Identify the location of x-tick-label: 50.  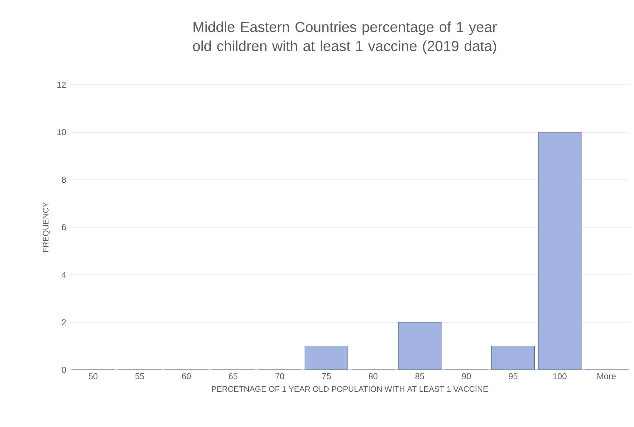
(93, 377).